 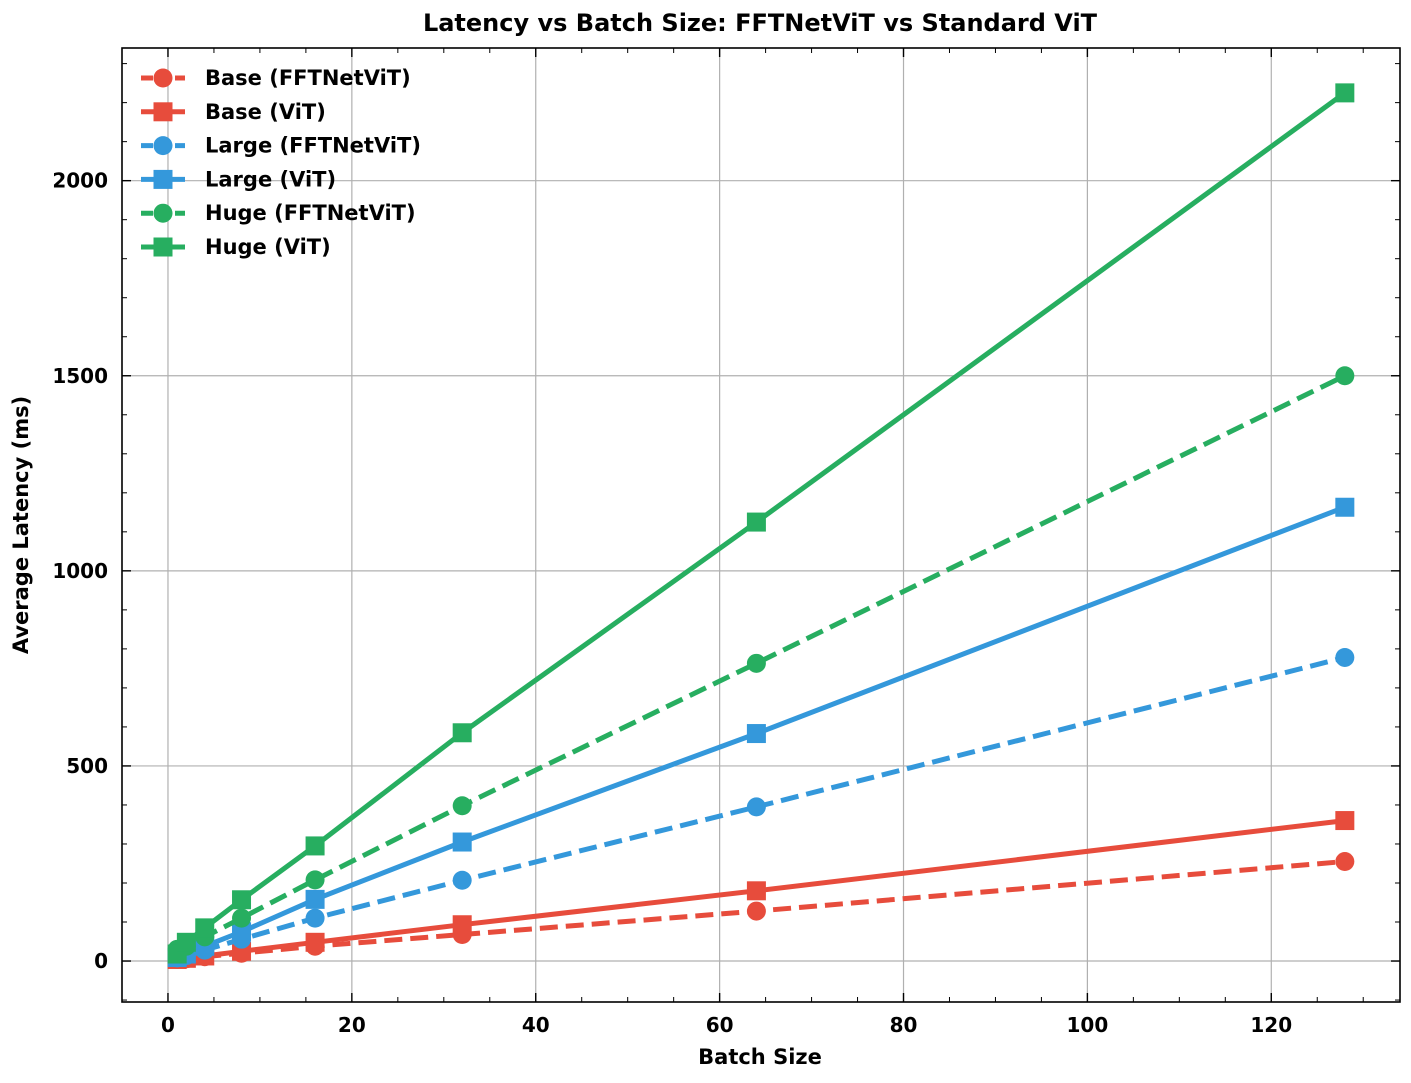 I want to click on x-tick-label: 80, so click(x=904, y=1025).